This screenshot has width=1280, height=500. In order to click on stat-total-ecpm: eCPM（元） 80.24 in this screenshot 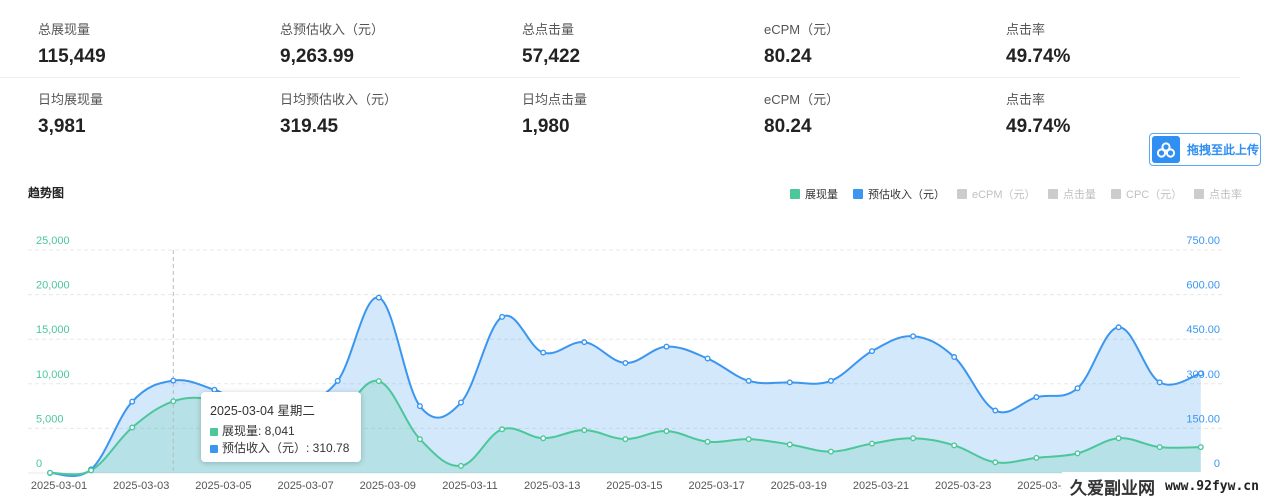, I will do `click(801, 45)`.